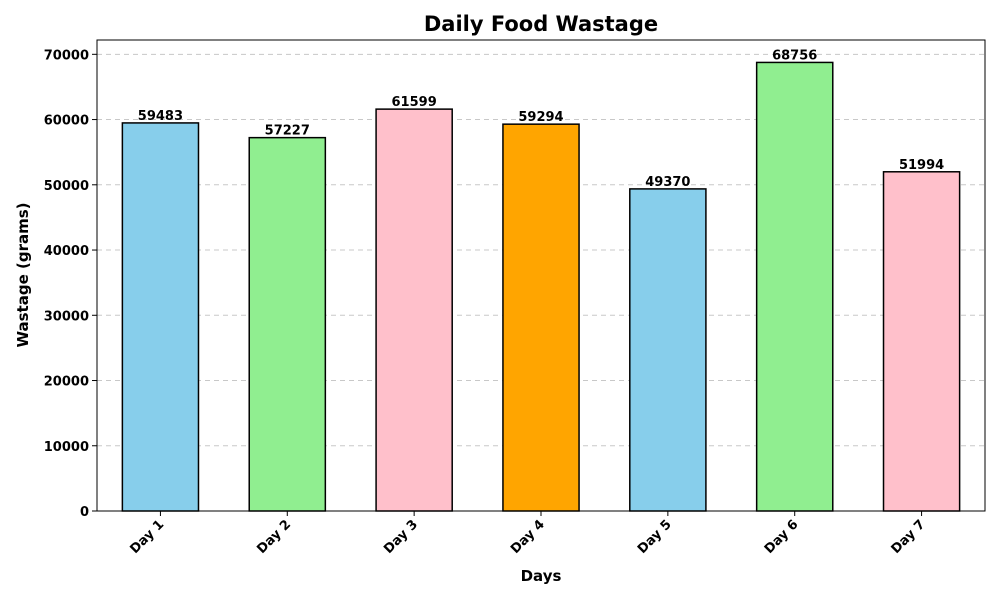  I want to click on bar-value-label: 59483, so click(160, 116).